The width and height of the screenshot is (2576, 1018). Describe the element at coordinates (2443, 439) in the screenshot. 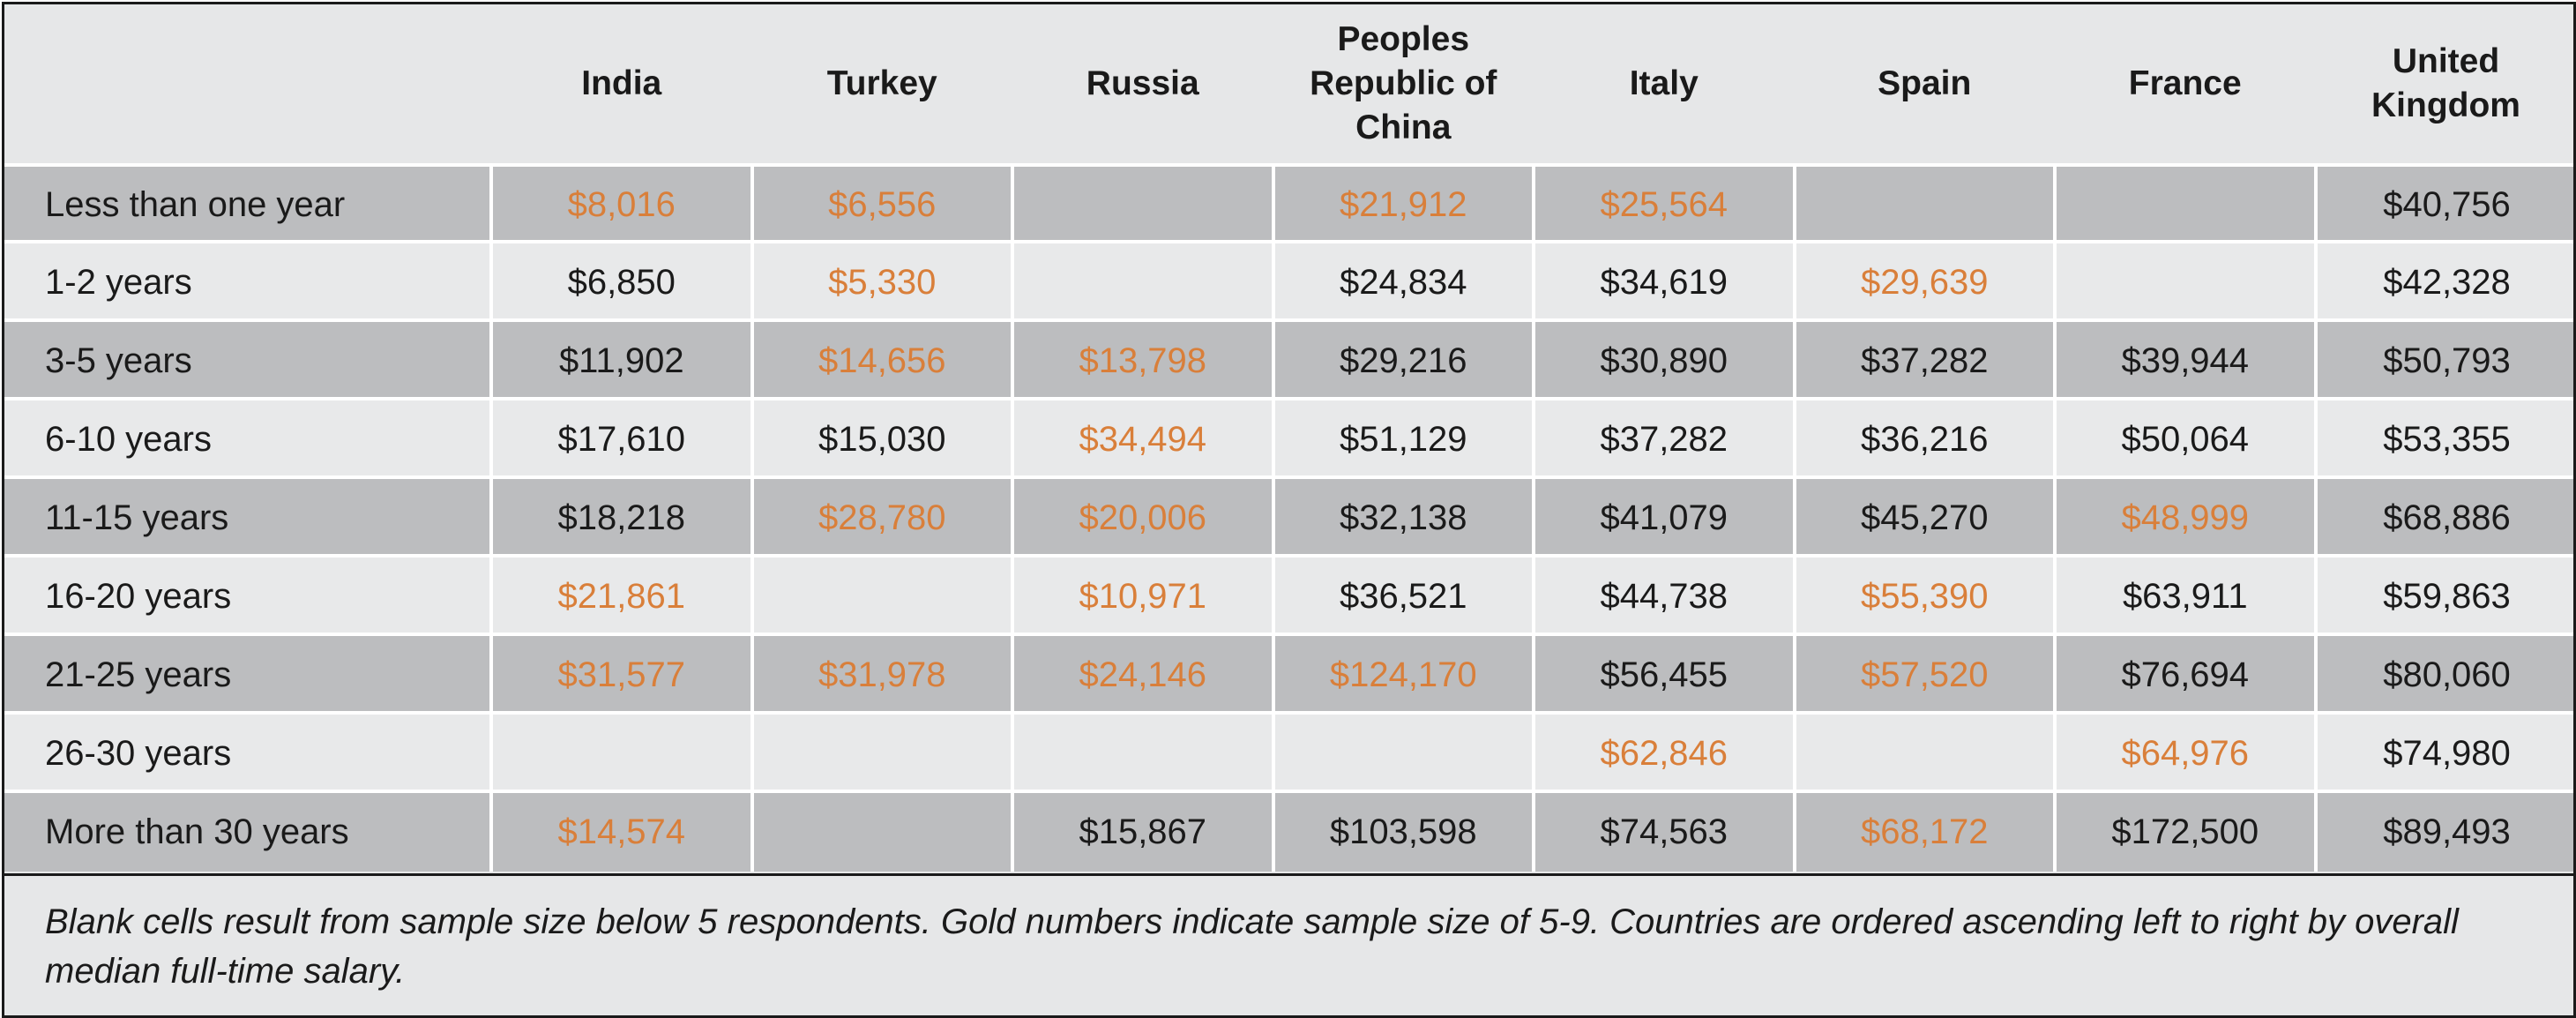

I see `salary-cell: $53,355` at that location.